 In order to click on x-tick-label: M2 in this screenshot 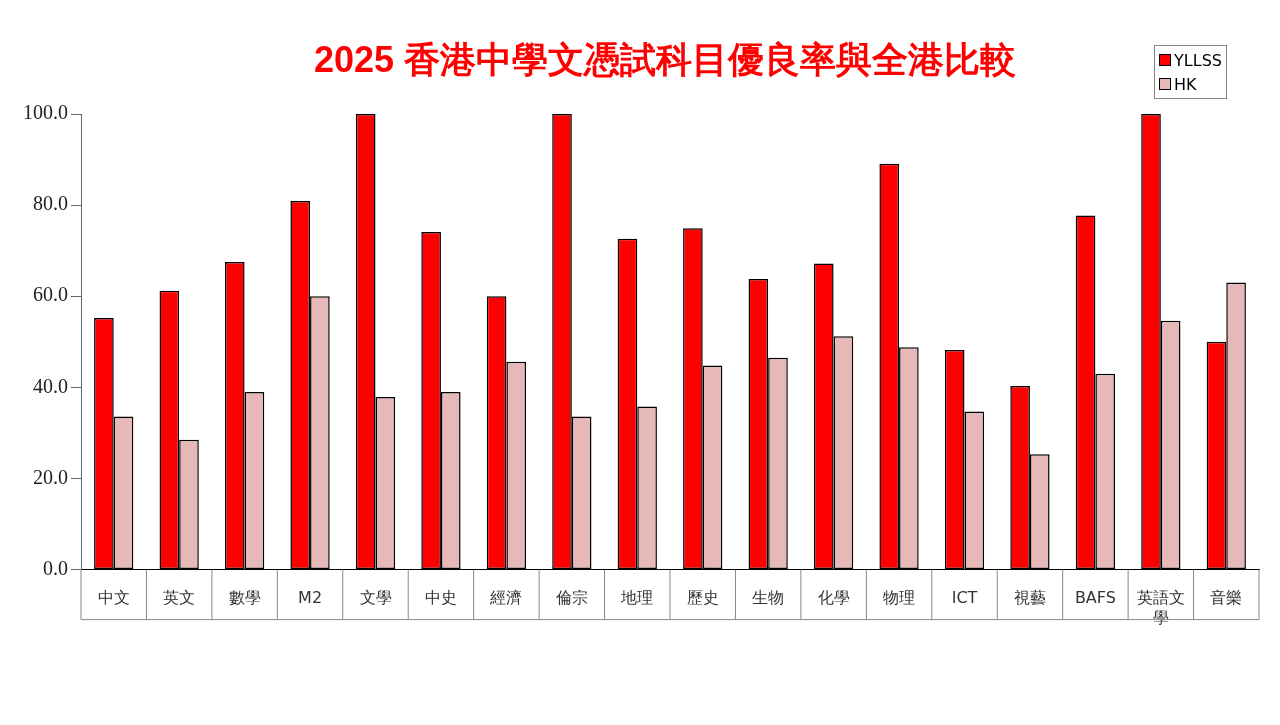, I will do `click(310, 598)`.